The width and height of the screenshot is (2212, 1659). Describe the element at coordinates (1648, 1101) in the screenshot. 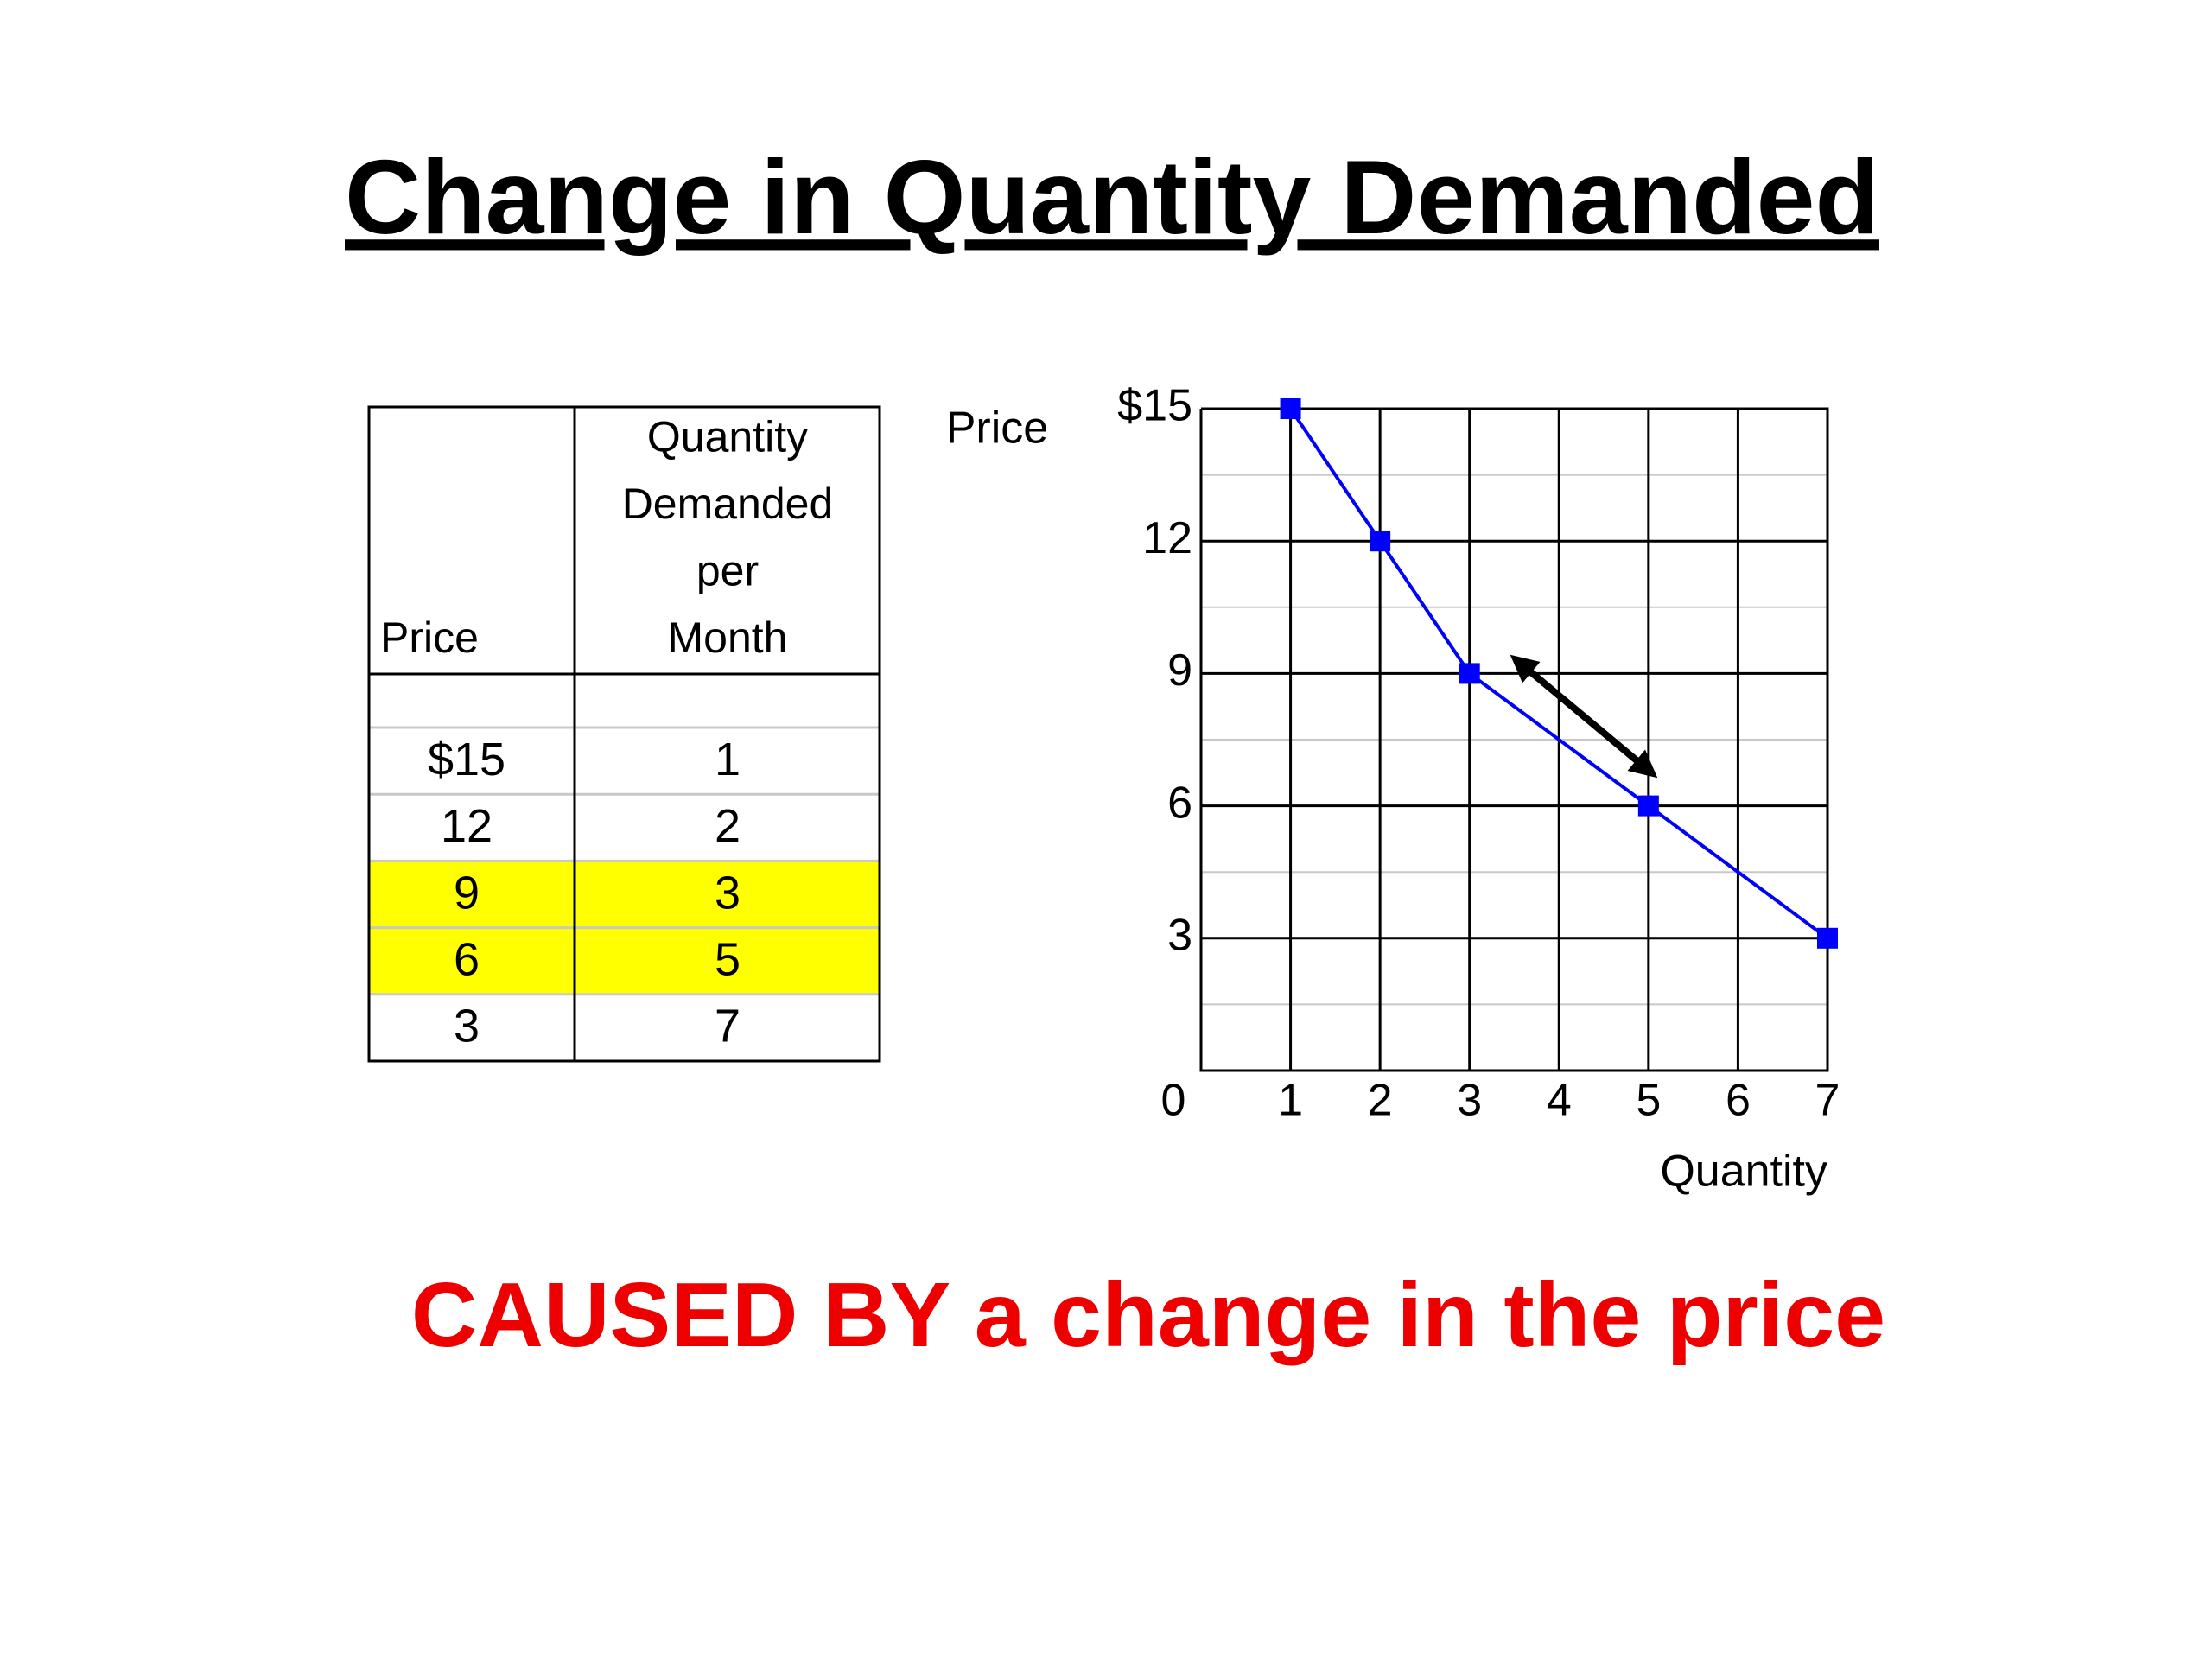

I see `x-tick-label: 5` at that location.